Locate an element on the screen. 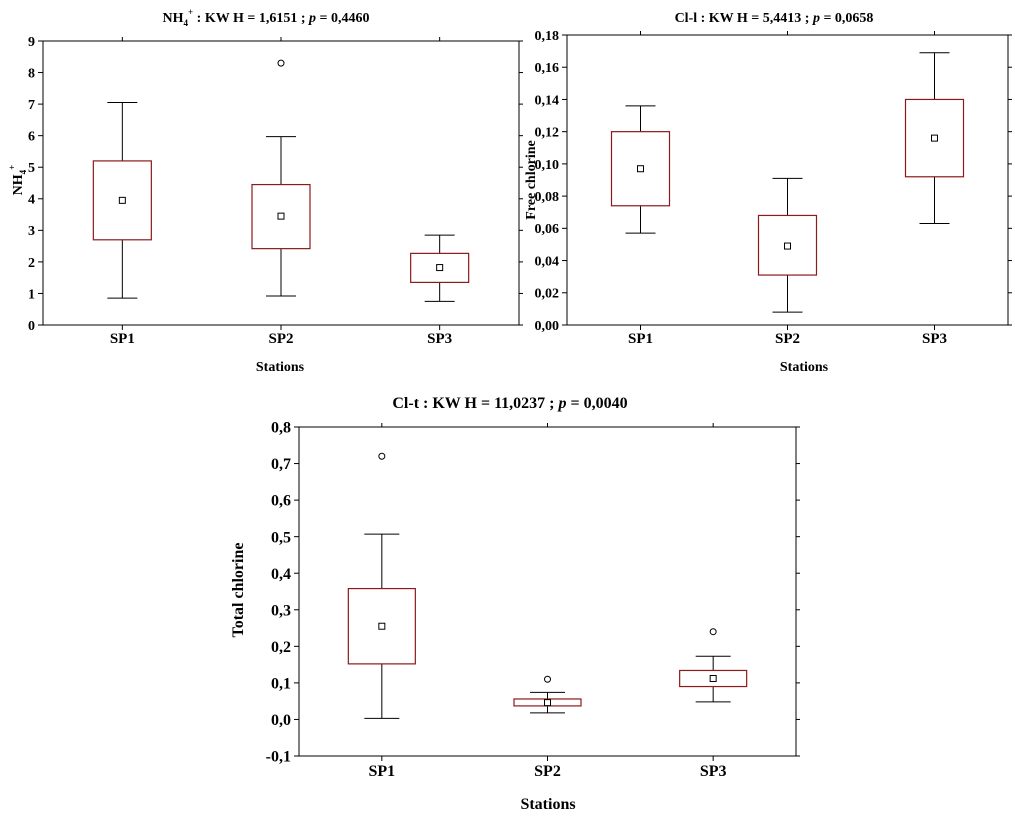 The image size is (1015, 819). panel-total-chlorine-title: Cl-t : KW H = 11,0237 ; p = 0,0040 is located at coordinates (509, 403).